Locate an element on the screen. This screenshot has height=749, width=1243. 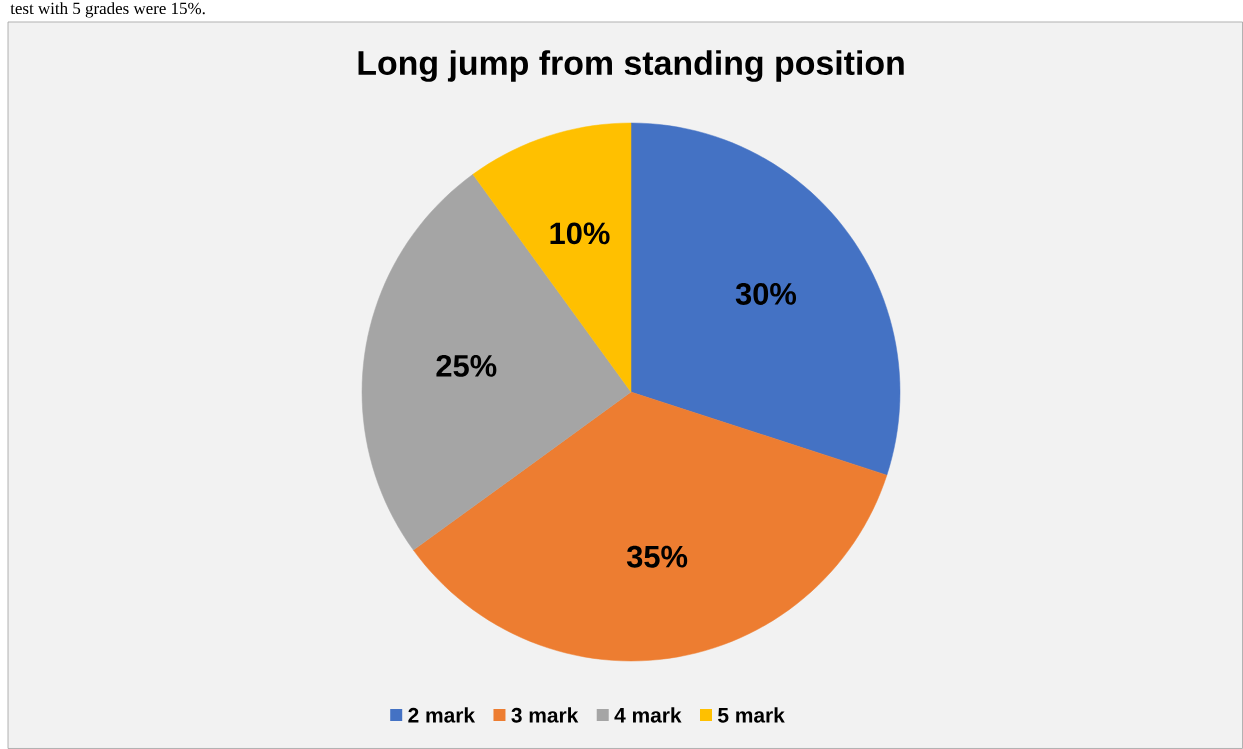
data-label: 35% is located at coordinates (657, 556).